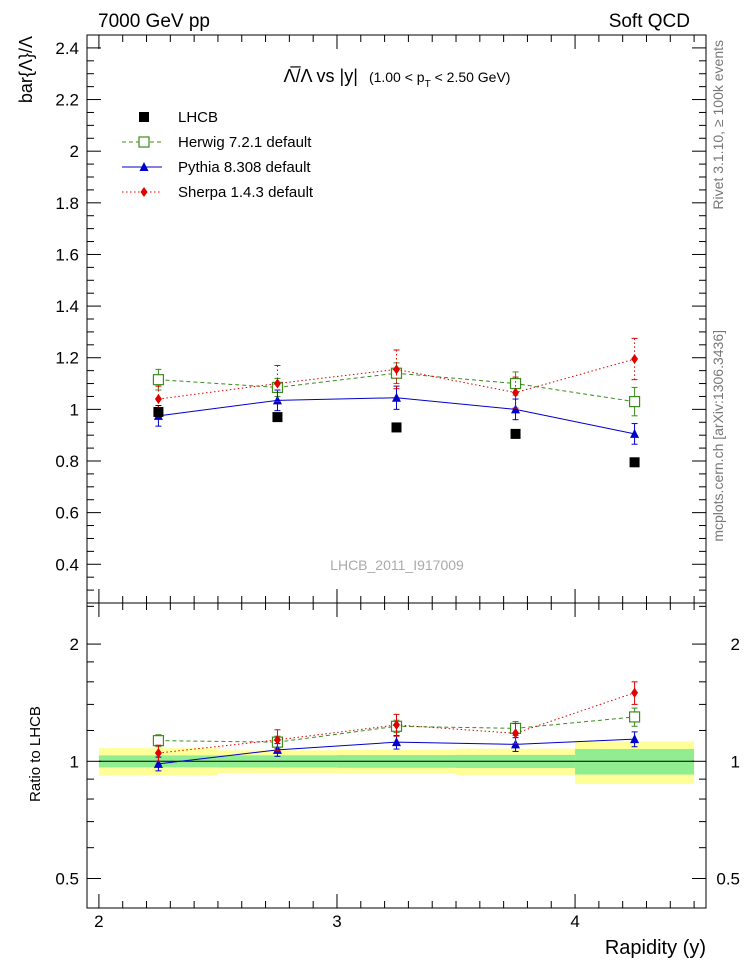 This screenshot has height=972, width=746. I want to click on chart-title: Λ̅/Λ vs |y| (1.00 < pT < 2.50 GeV), so click(397, 78).